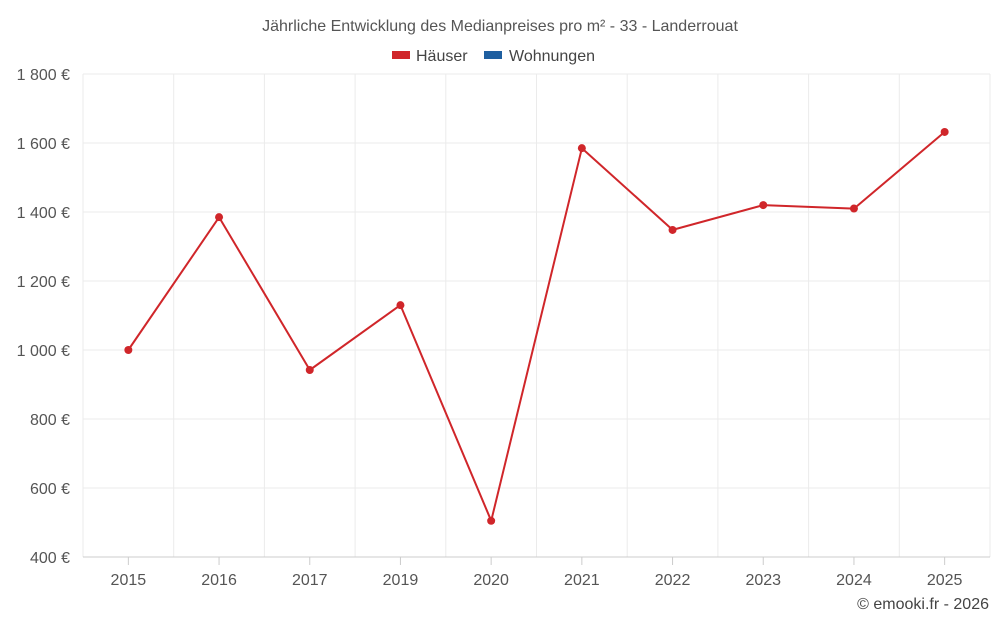  I want to click on legend-swatch-wohnungen, so click(493, 55).